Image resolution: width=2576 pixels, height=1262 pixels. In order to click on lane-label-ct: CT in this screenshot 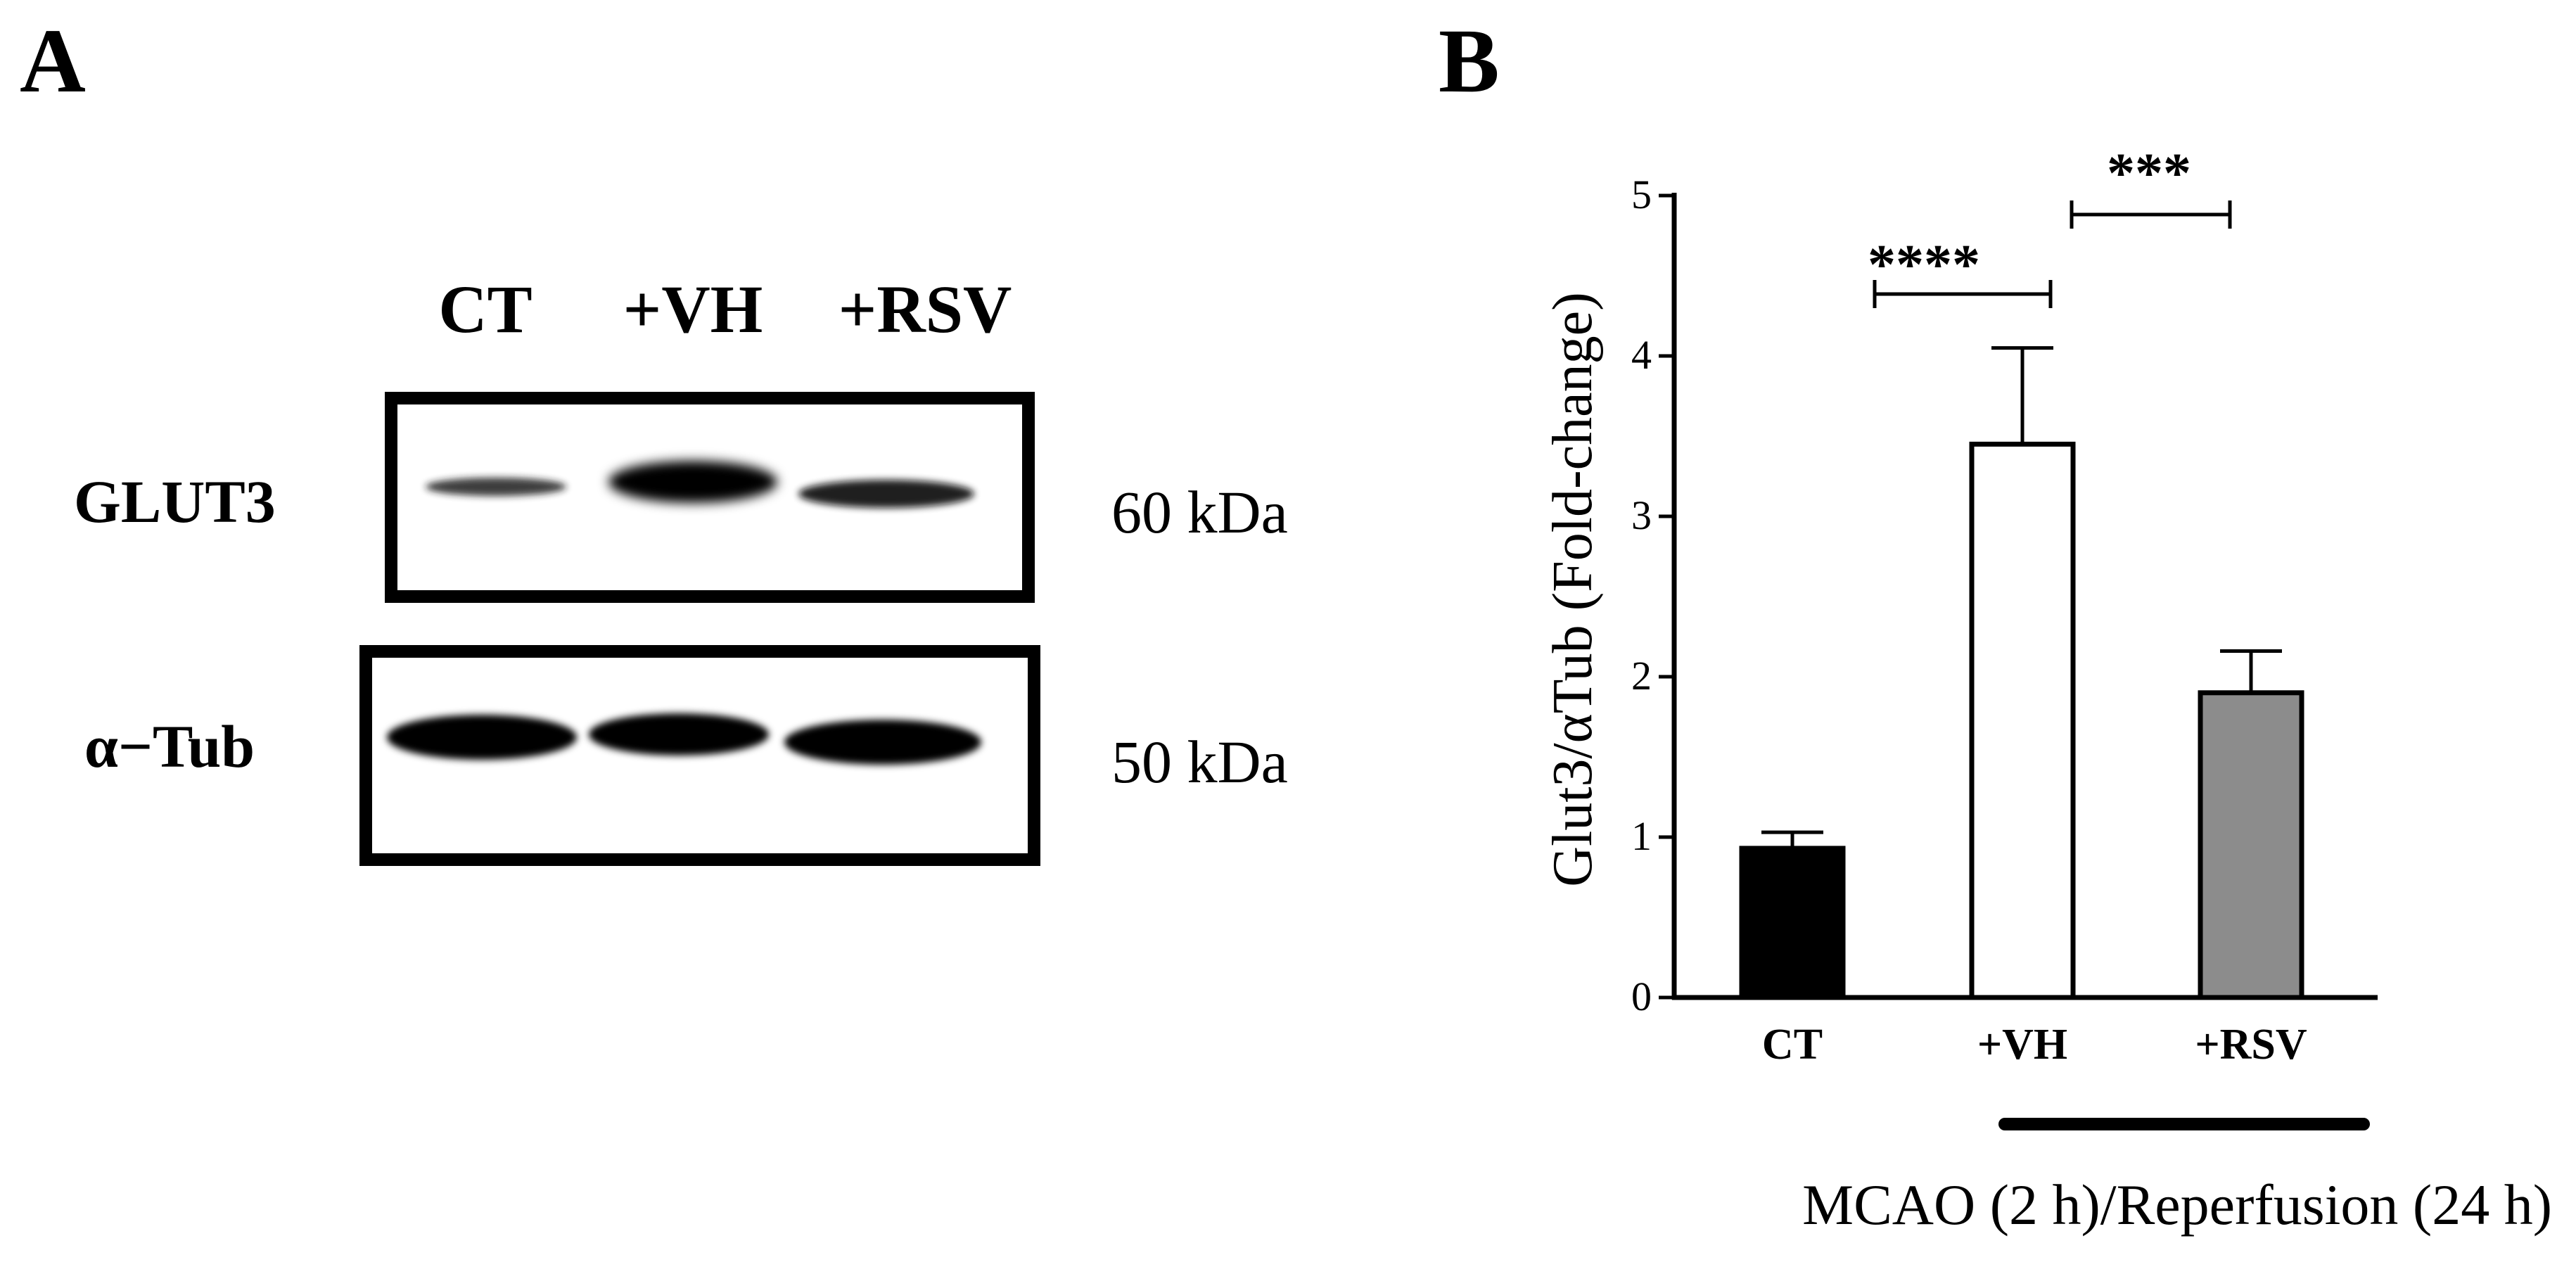, I will do `click(485, 310)`.